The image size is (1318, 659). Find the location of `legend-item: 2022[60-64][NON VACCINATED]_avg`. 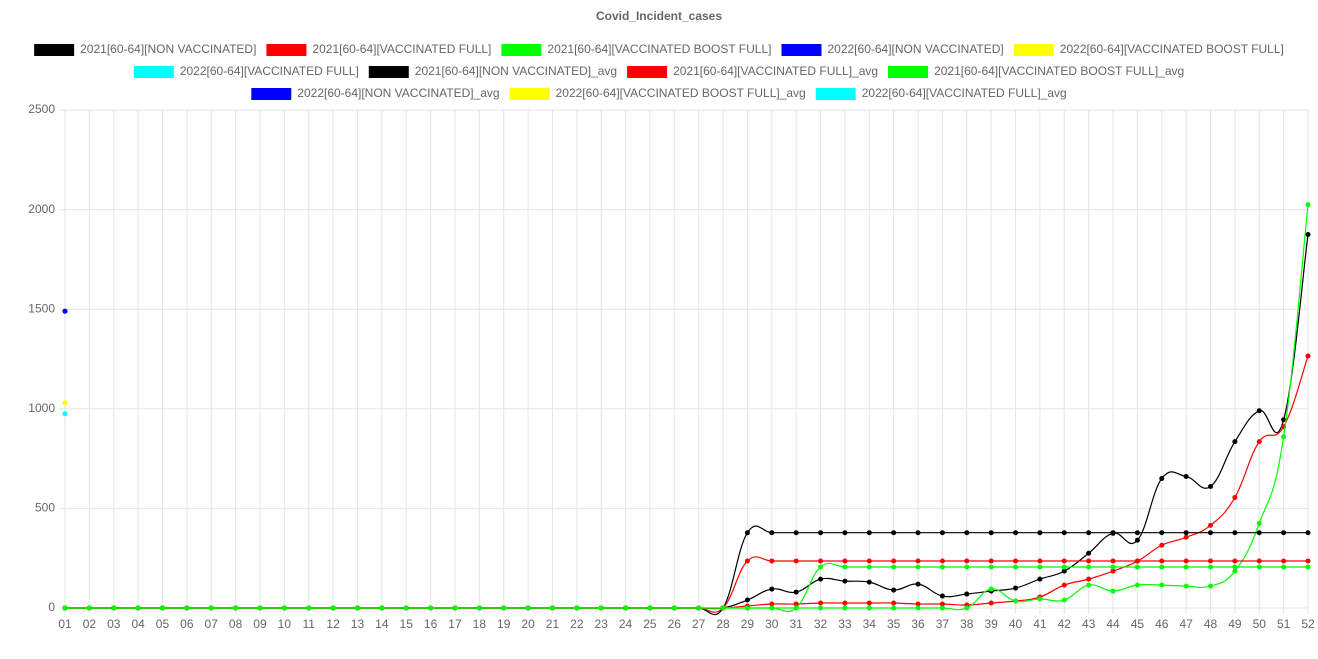

legend-item: 2022[60-64][NON VACCINATED]_avg is located at coordinates (375, 93).